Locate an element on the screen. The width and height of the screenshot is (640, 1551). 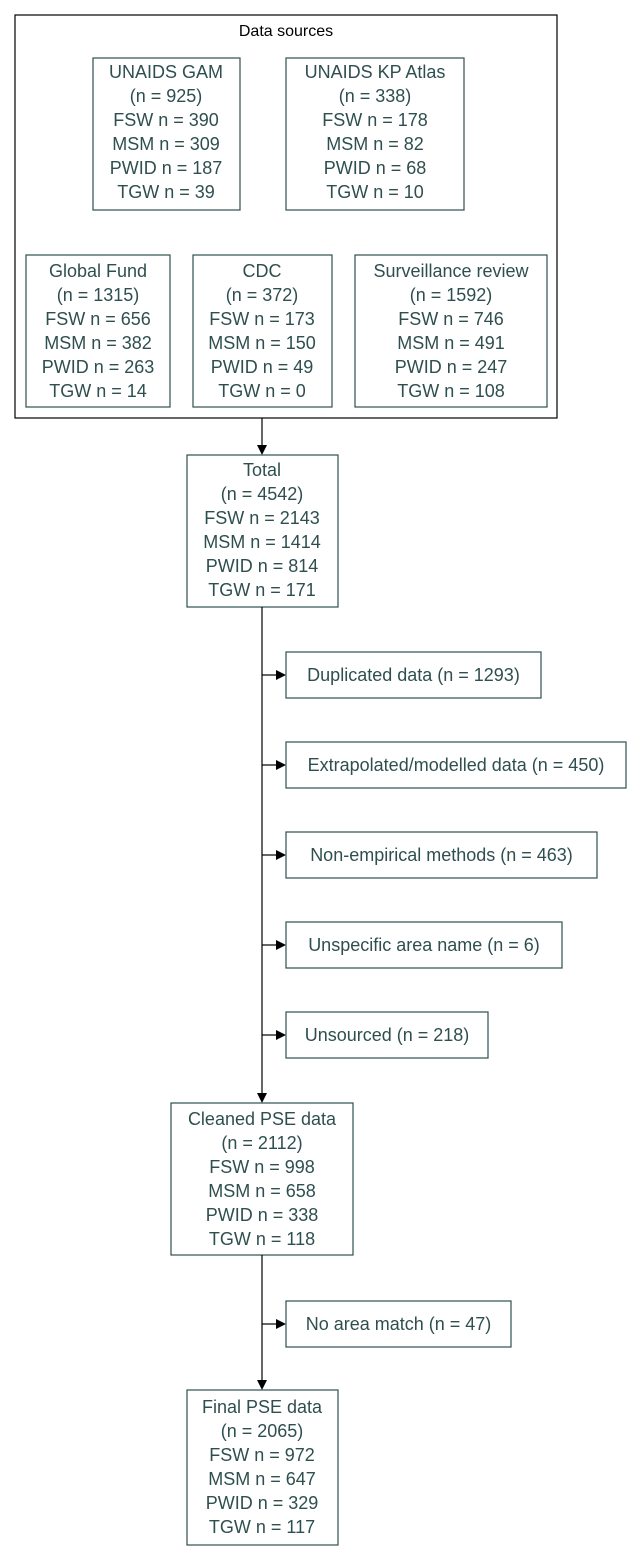
exclusion-label: Extrapolated/modelled data (n = 450) is located at coordinates (456, 765).